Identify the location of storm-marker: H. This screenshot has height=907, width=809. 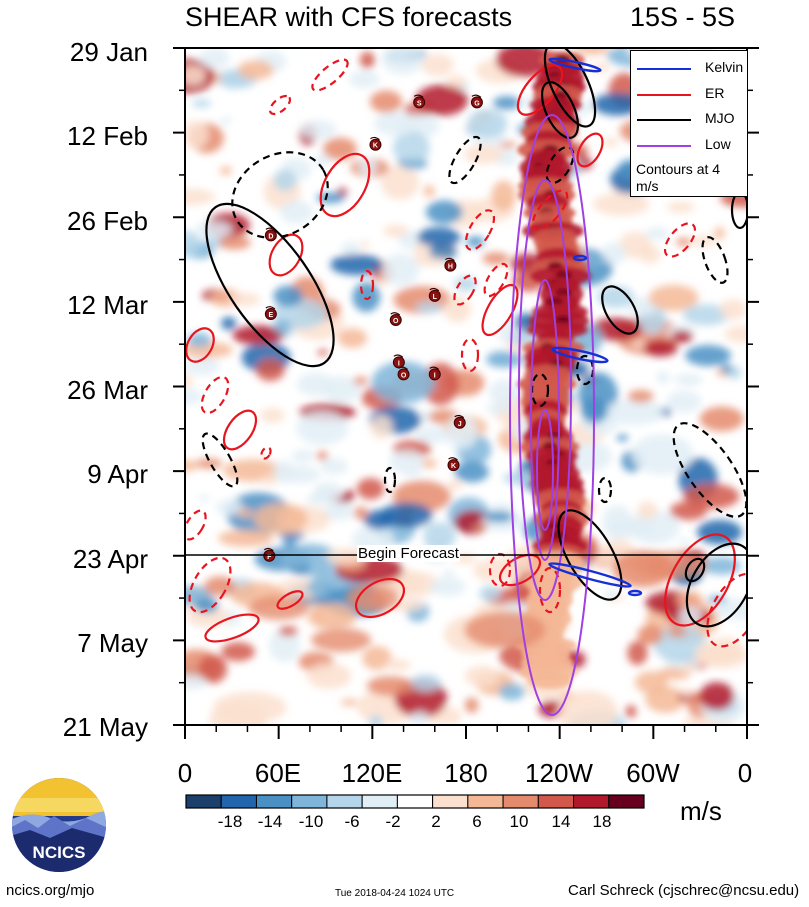
(450, 264).